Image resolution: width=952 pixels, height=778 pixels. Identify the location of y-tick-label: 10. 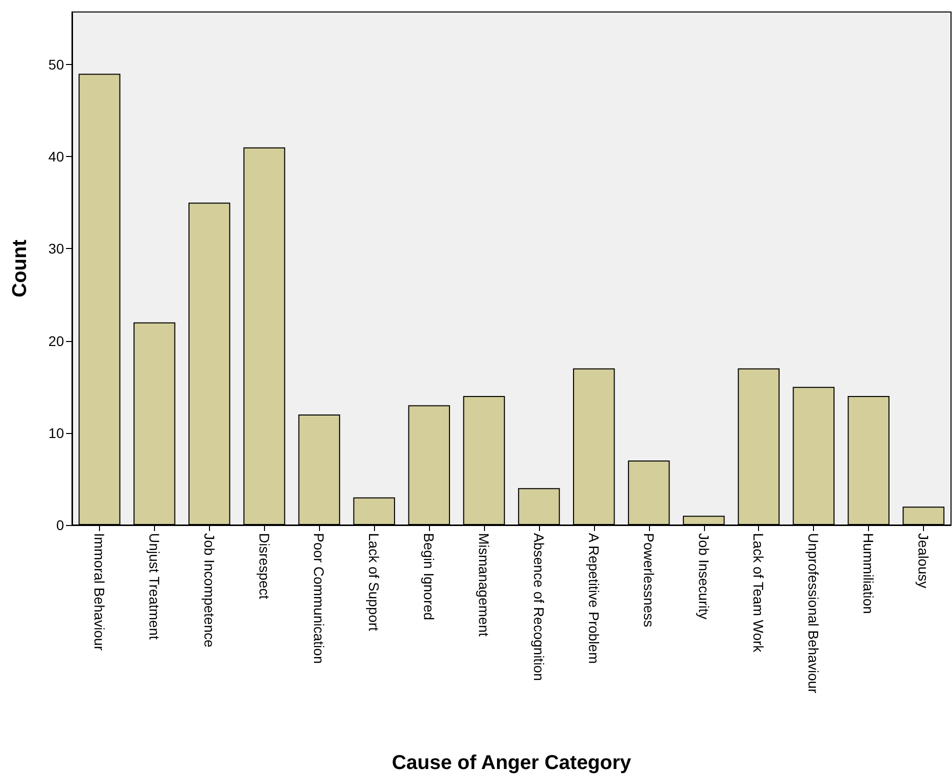
(56, 432).